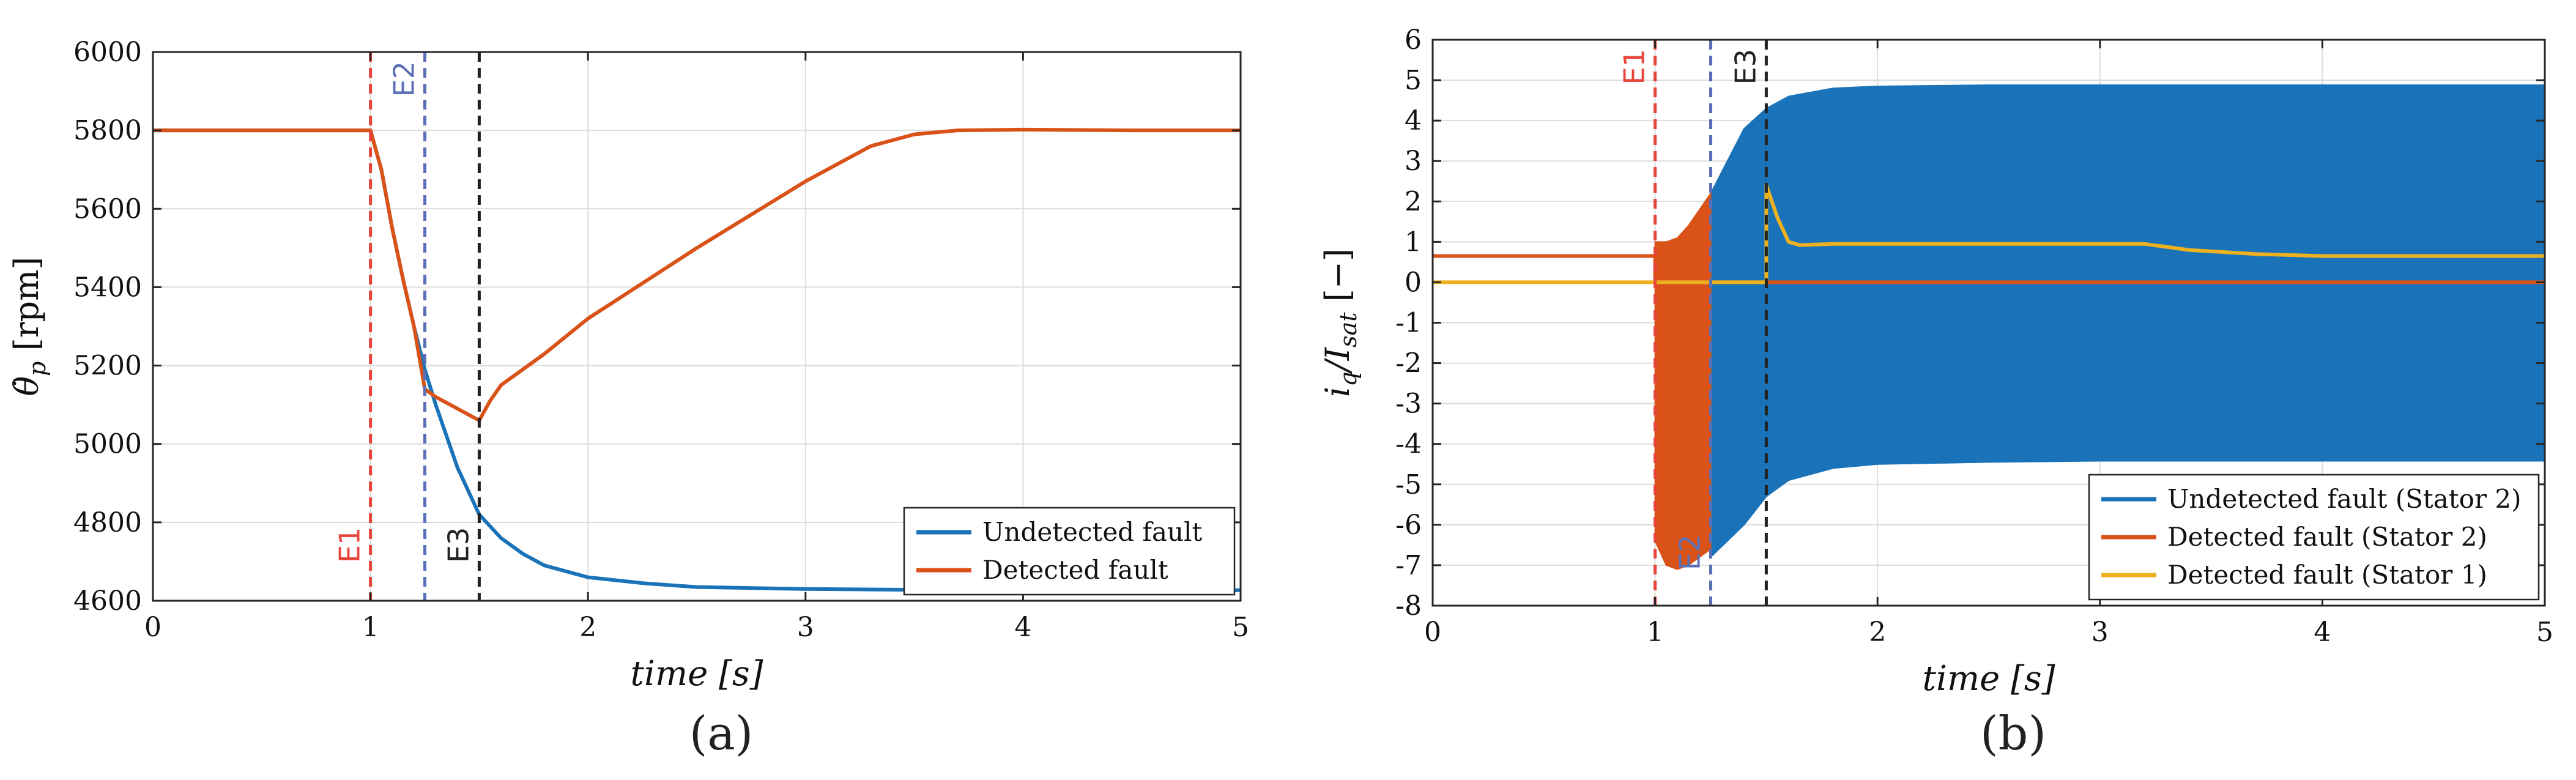 The width and height of the screenshot is (2576, 780). What do you see at coordinates (107, 601) in the screenshot?
I see `y-tick-label: 4600` at bounding box center [107, 601].